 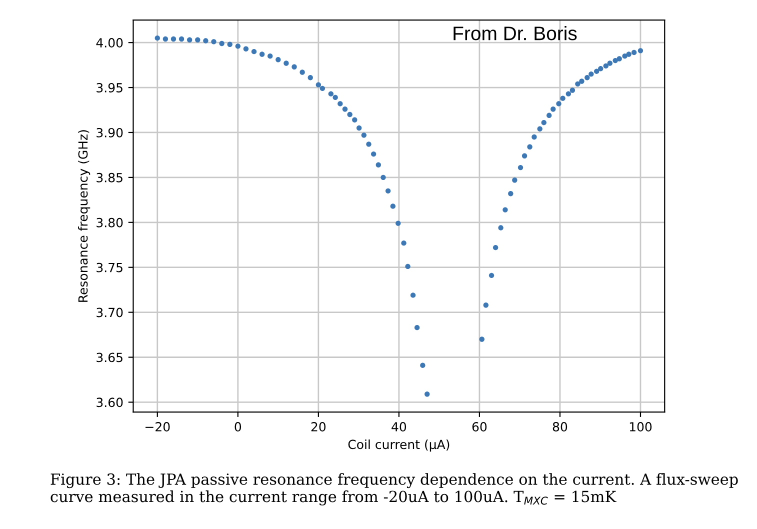 What do you see at coordinates (109, 267) in the screenshot?
I see `y-tick-label: 3.75` at bounding box center [109, 267].